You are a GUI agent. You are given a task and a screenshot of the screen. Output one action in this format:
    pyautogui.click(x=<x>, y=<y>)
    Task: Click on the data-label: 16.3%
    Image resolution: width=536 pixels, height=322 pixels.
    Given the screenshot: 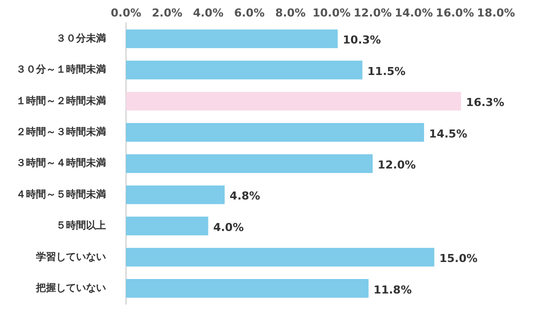 What is the action you would take?
    pyautogui.click(x=485, y=103)
    